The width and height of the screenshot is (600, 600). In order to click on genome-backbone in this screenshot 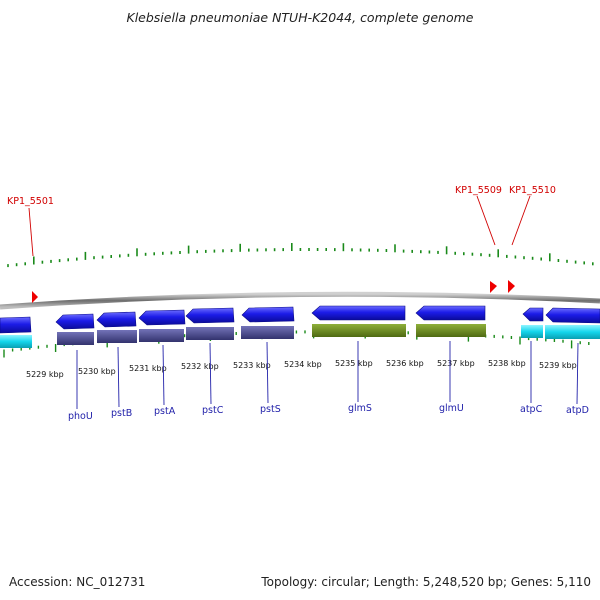, I will do `click(300, 300)`.